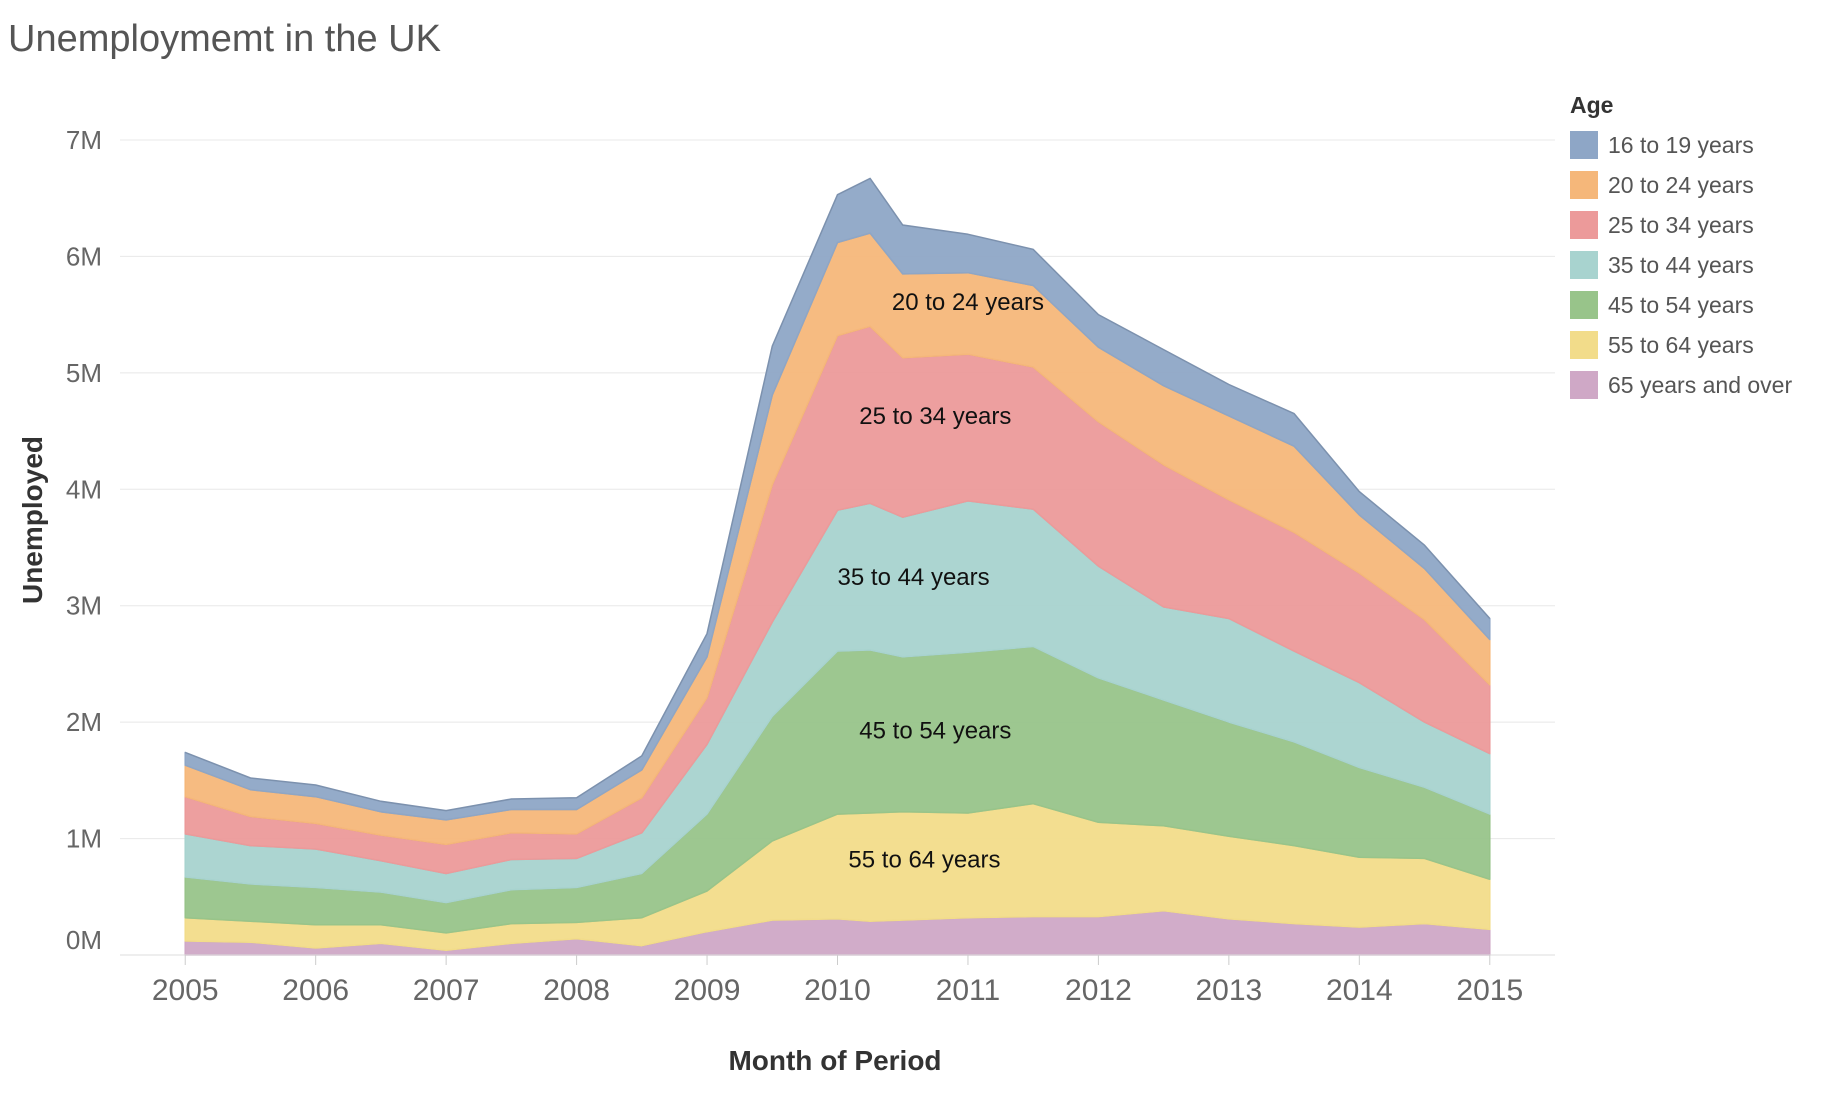 This screenshot has height=1094, width=1840. I want to click on legend-label: 35 to 44 years, so click(1681, 264).